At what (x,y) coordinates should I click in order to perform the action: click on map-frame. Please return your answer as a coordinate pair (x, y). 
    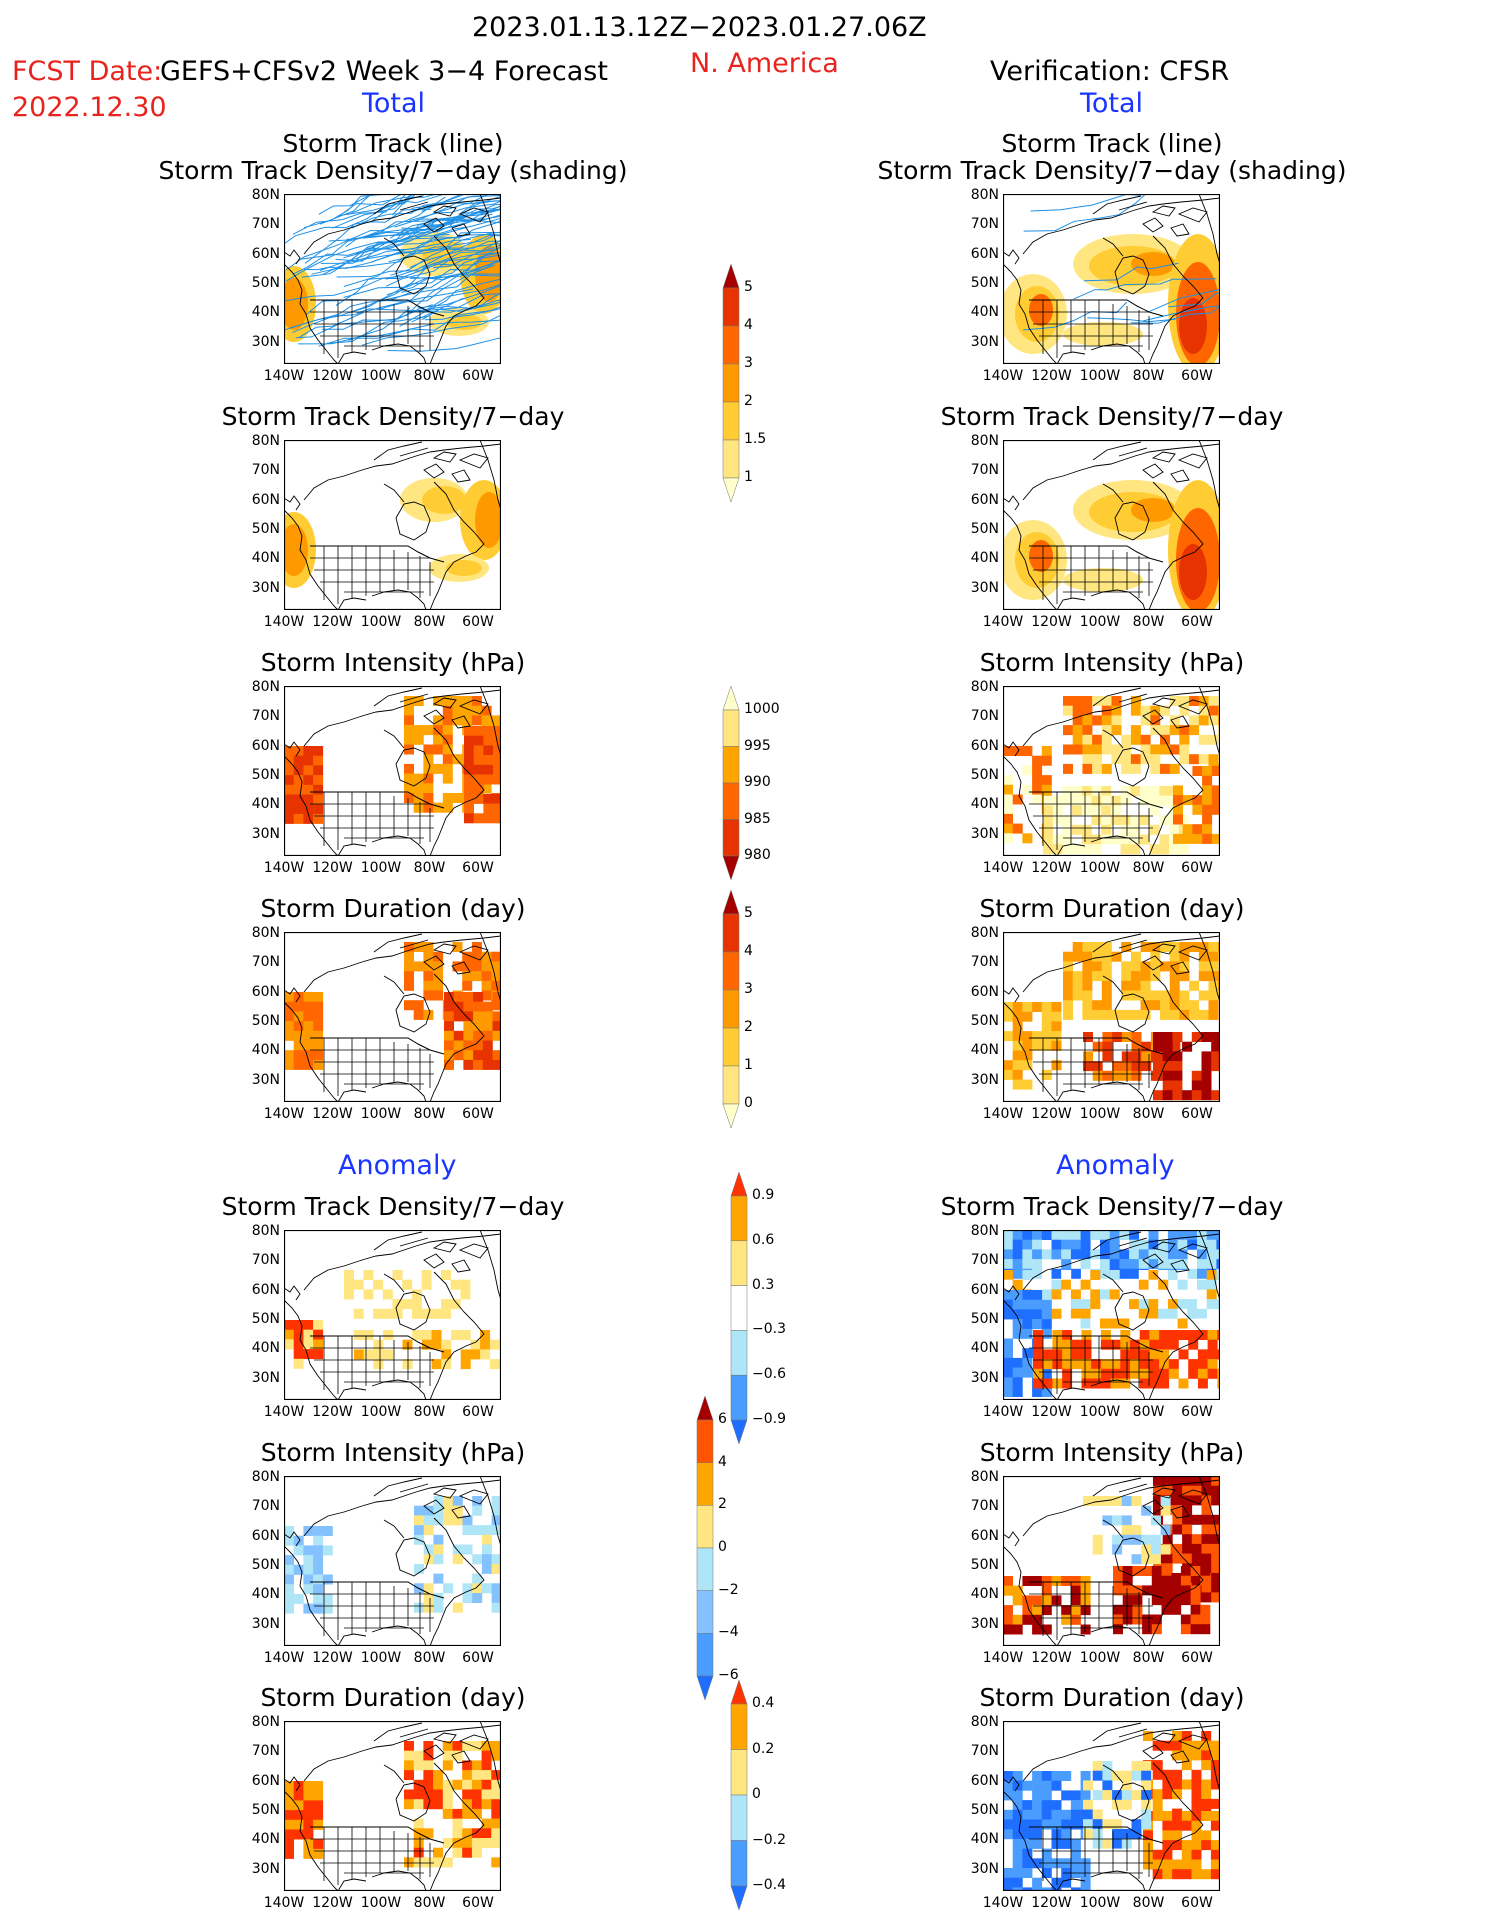
    Looking at the image, I should click on (1111, 1806).